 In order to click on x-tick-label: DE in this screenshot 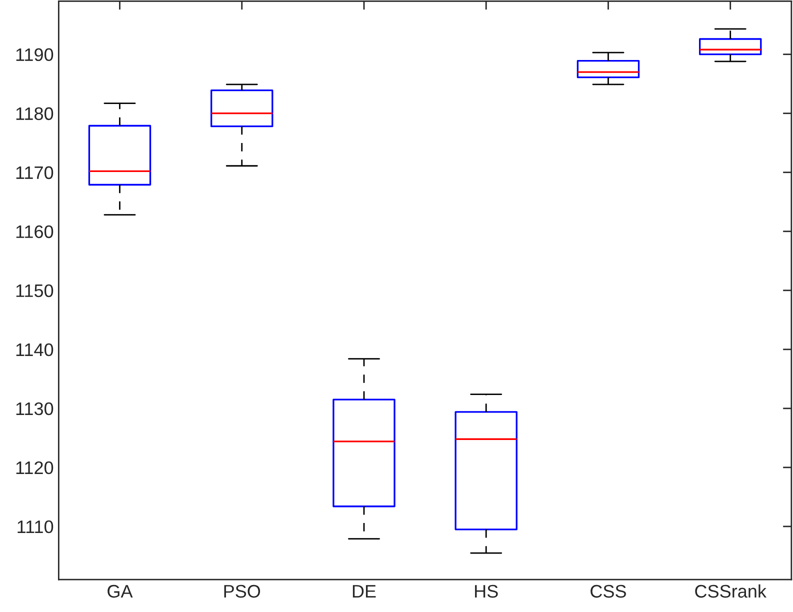, I will do `click(364, 591)`.